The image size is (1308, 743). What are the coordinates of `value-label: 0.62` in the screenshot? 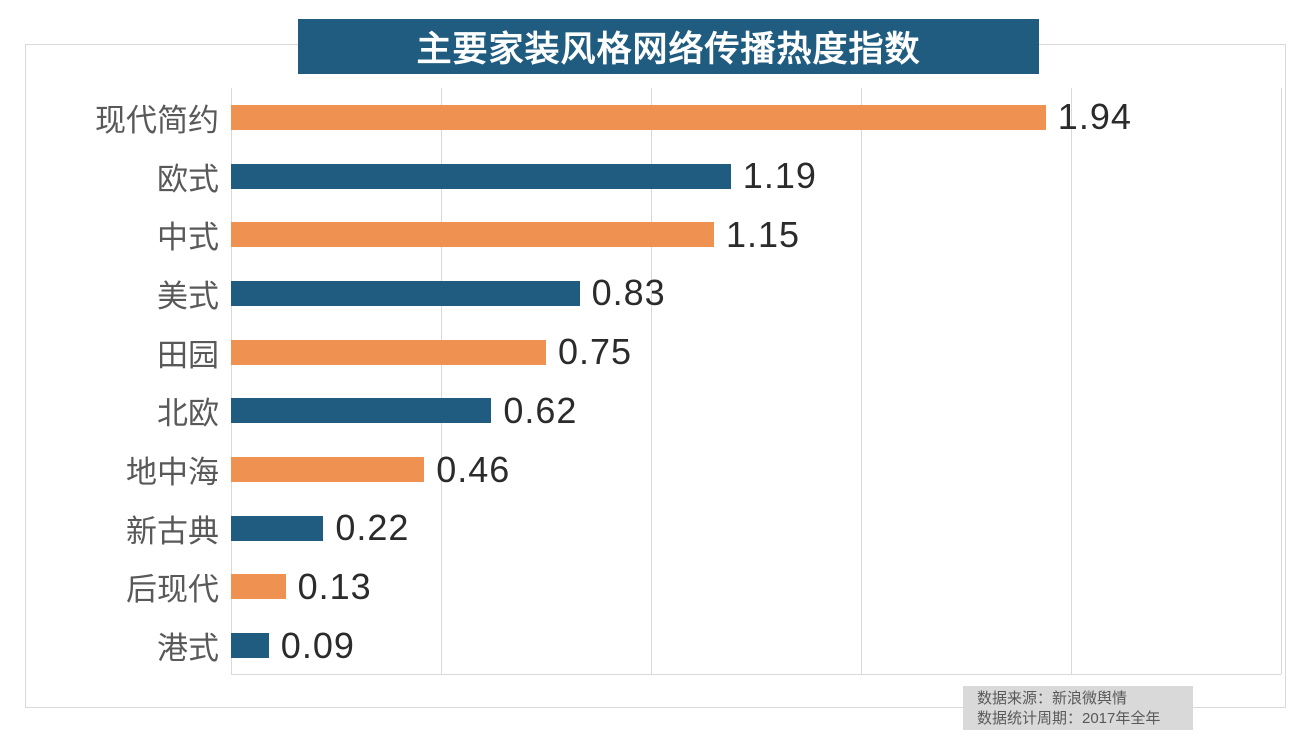 It's located at (540, 410).